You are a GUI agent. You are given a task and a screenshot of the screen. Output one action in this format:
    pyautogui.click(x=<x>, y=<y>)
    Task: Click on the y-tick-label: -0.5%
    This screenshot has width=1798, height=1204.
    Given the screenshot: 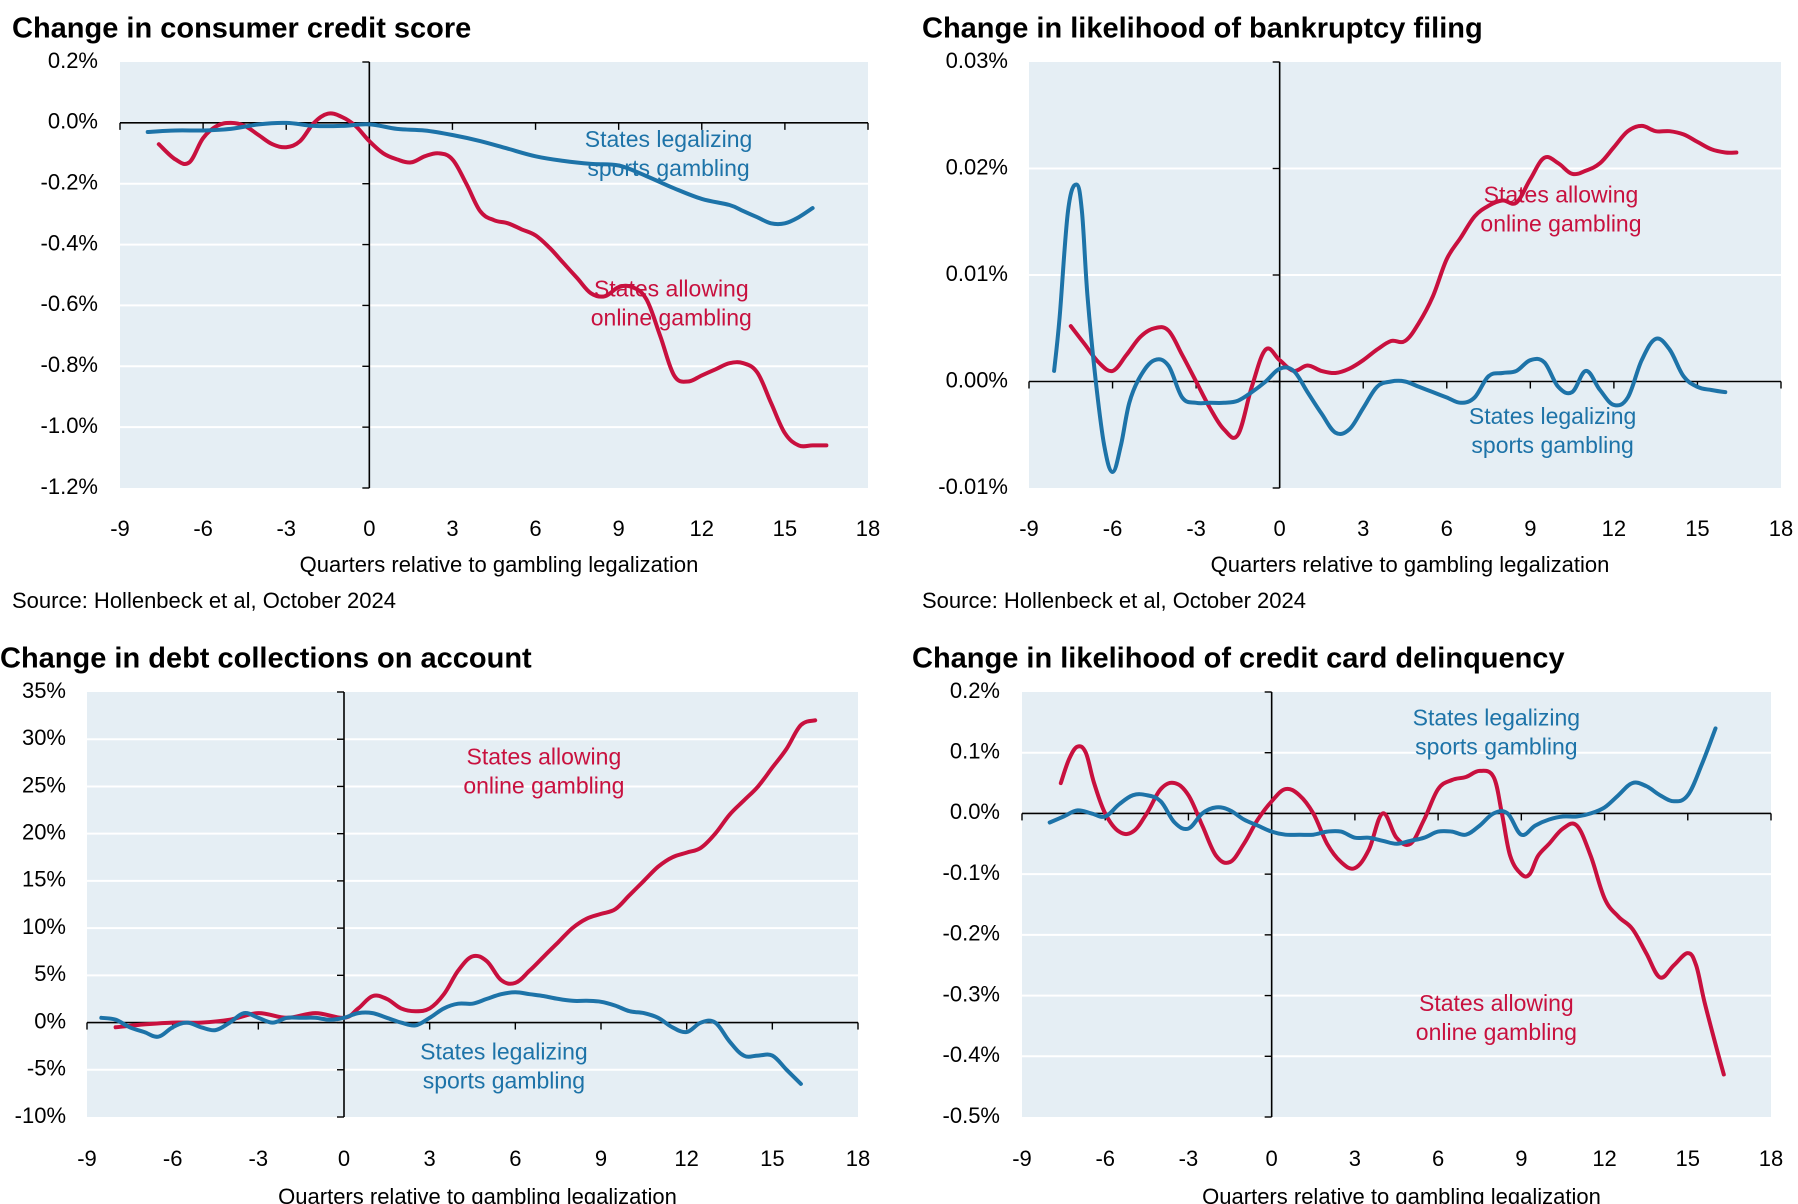 What is the action you would take?
    pyautogui.click(x=971, y=1115)
    